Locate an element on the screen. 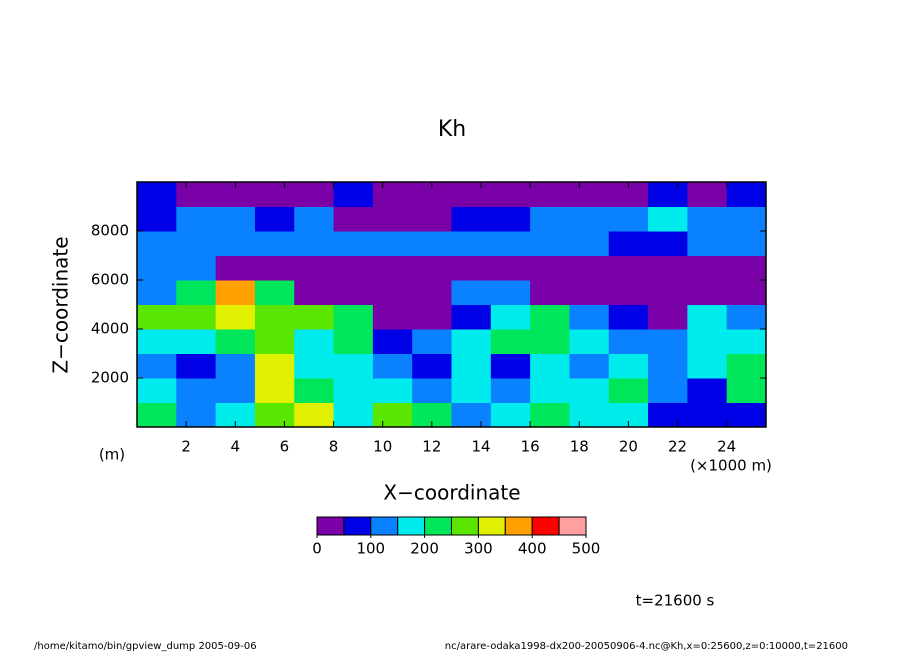 The height and width of the screenshot is (654, 904). y-tick-label: 2000 is located at coordinates (110, 378).